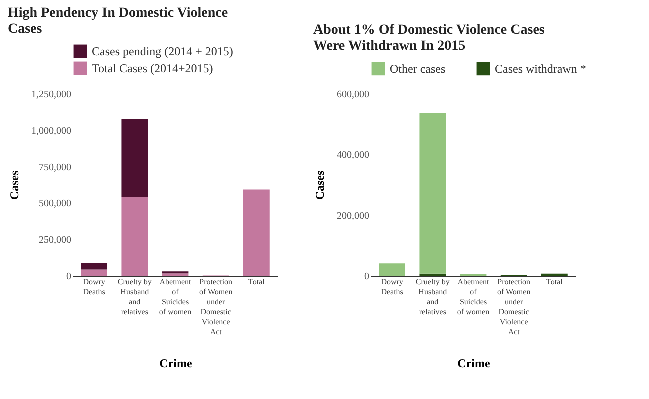 The height and width of the screenshot is (399, 649). What do you see at coordinates (430, 38) in the screenshot?
I see `chart-title: About 1% Of Domestic Violence Cases Were Withdrawn In 2015` at bounding box center [430, 38].